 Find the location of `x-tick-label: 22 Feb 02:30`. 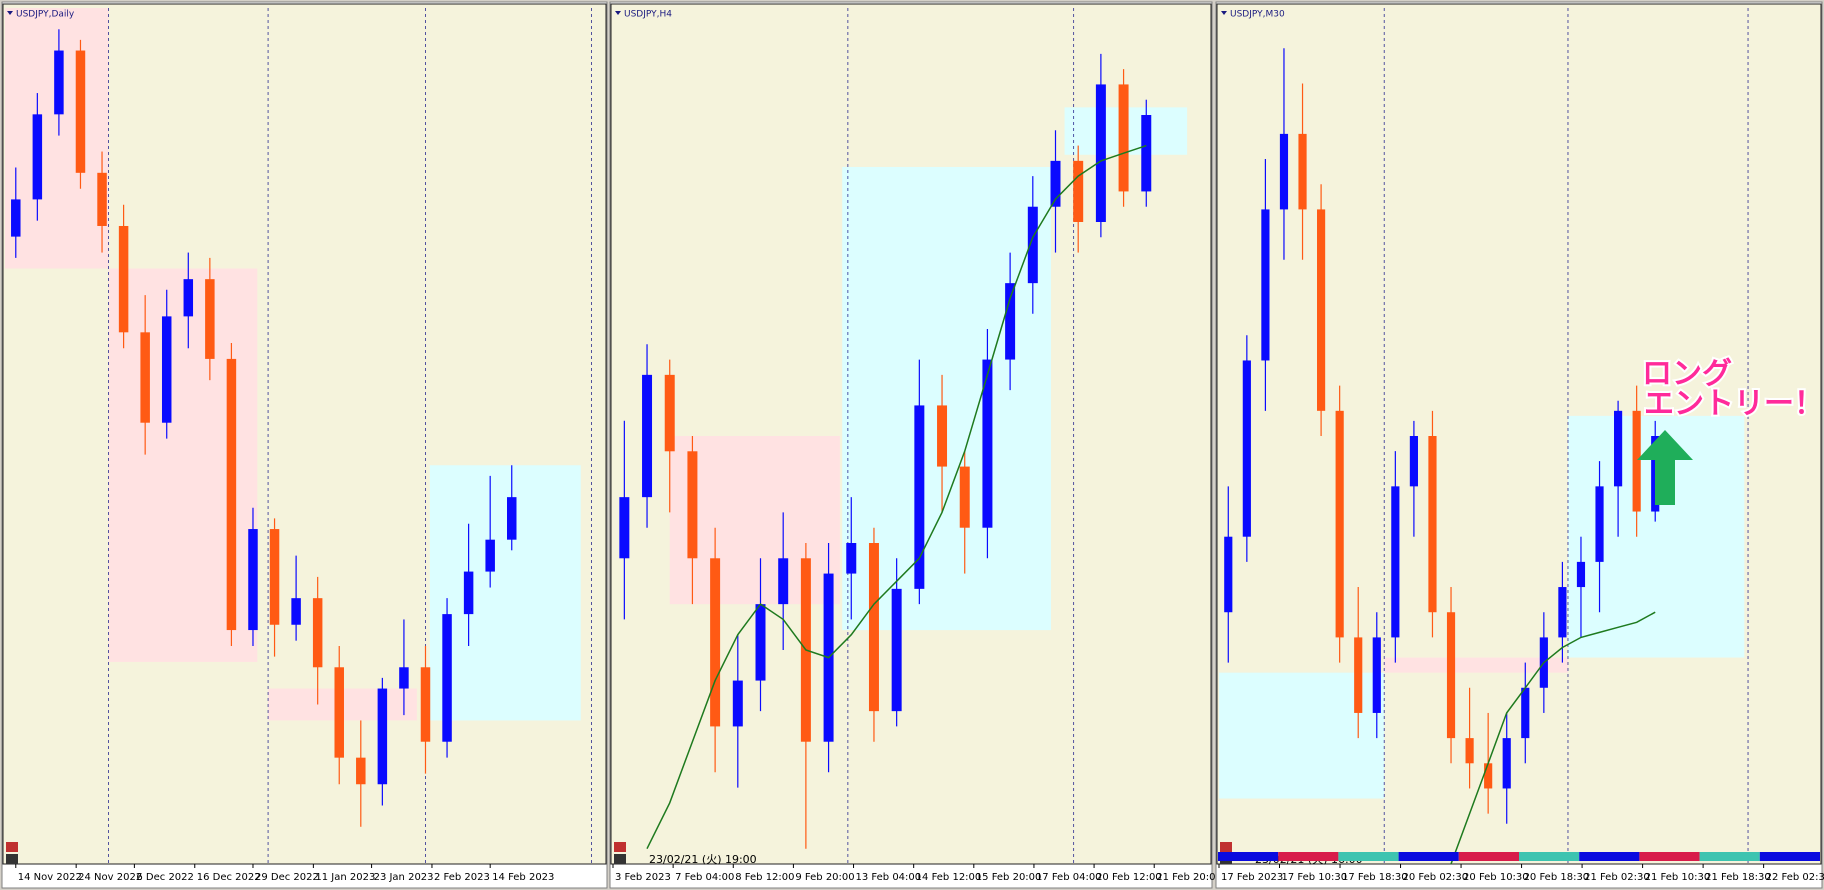

x-tick-label: 22 Feb 02:30 is located at coordinates (1795, 877).